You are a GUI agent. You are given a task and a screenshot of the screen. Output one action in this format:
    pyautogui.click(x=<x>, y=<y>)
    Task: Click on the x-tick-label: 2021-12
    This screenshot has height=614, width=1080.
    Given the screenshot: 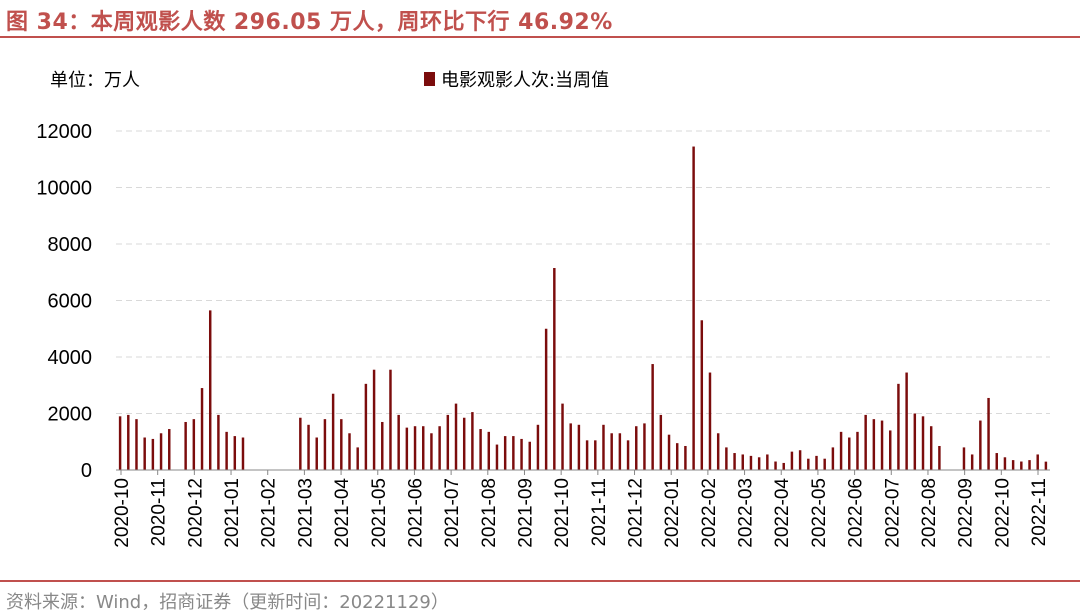 What is the action you would take?
    pyautogui.click(x=636, y=513)
    